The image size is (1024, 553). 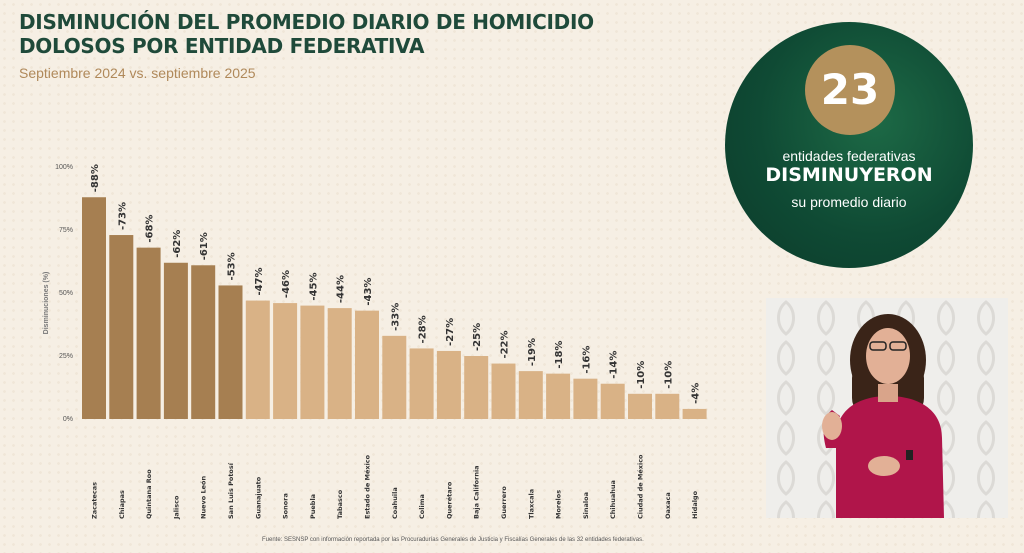 I want to click on category-label: Chiapas, so click(x=122, y=504).